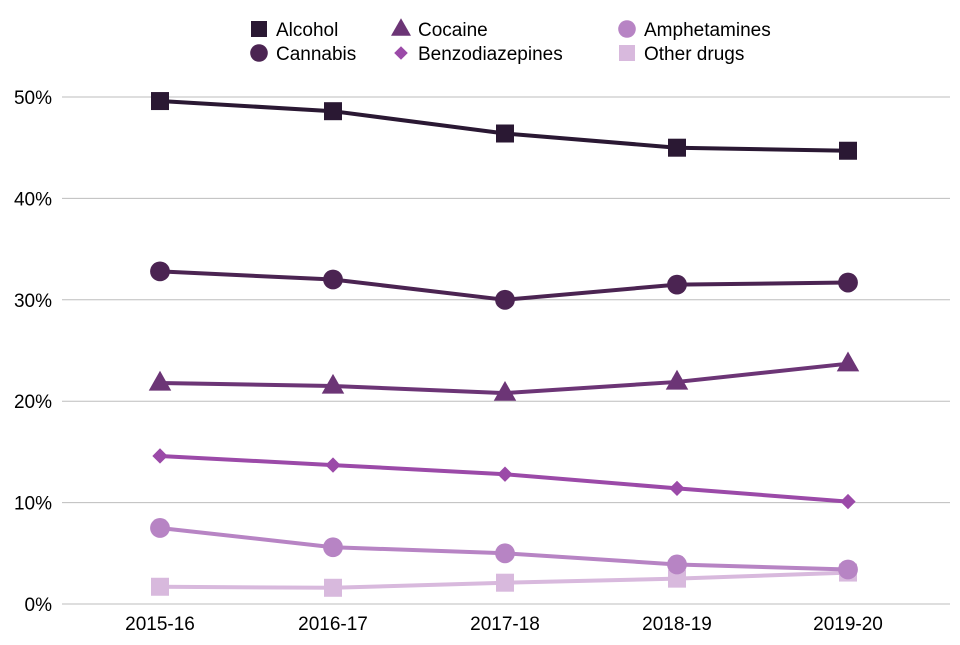 This screenshot has width=960, height=645. What do you see at coordinates (453, 30) in the screenshot?
I see `legend-label: Cocaine` at bounding box center [453, 30].